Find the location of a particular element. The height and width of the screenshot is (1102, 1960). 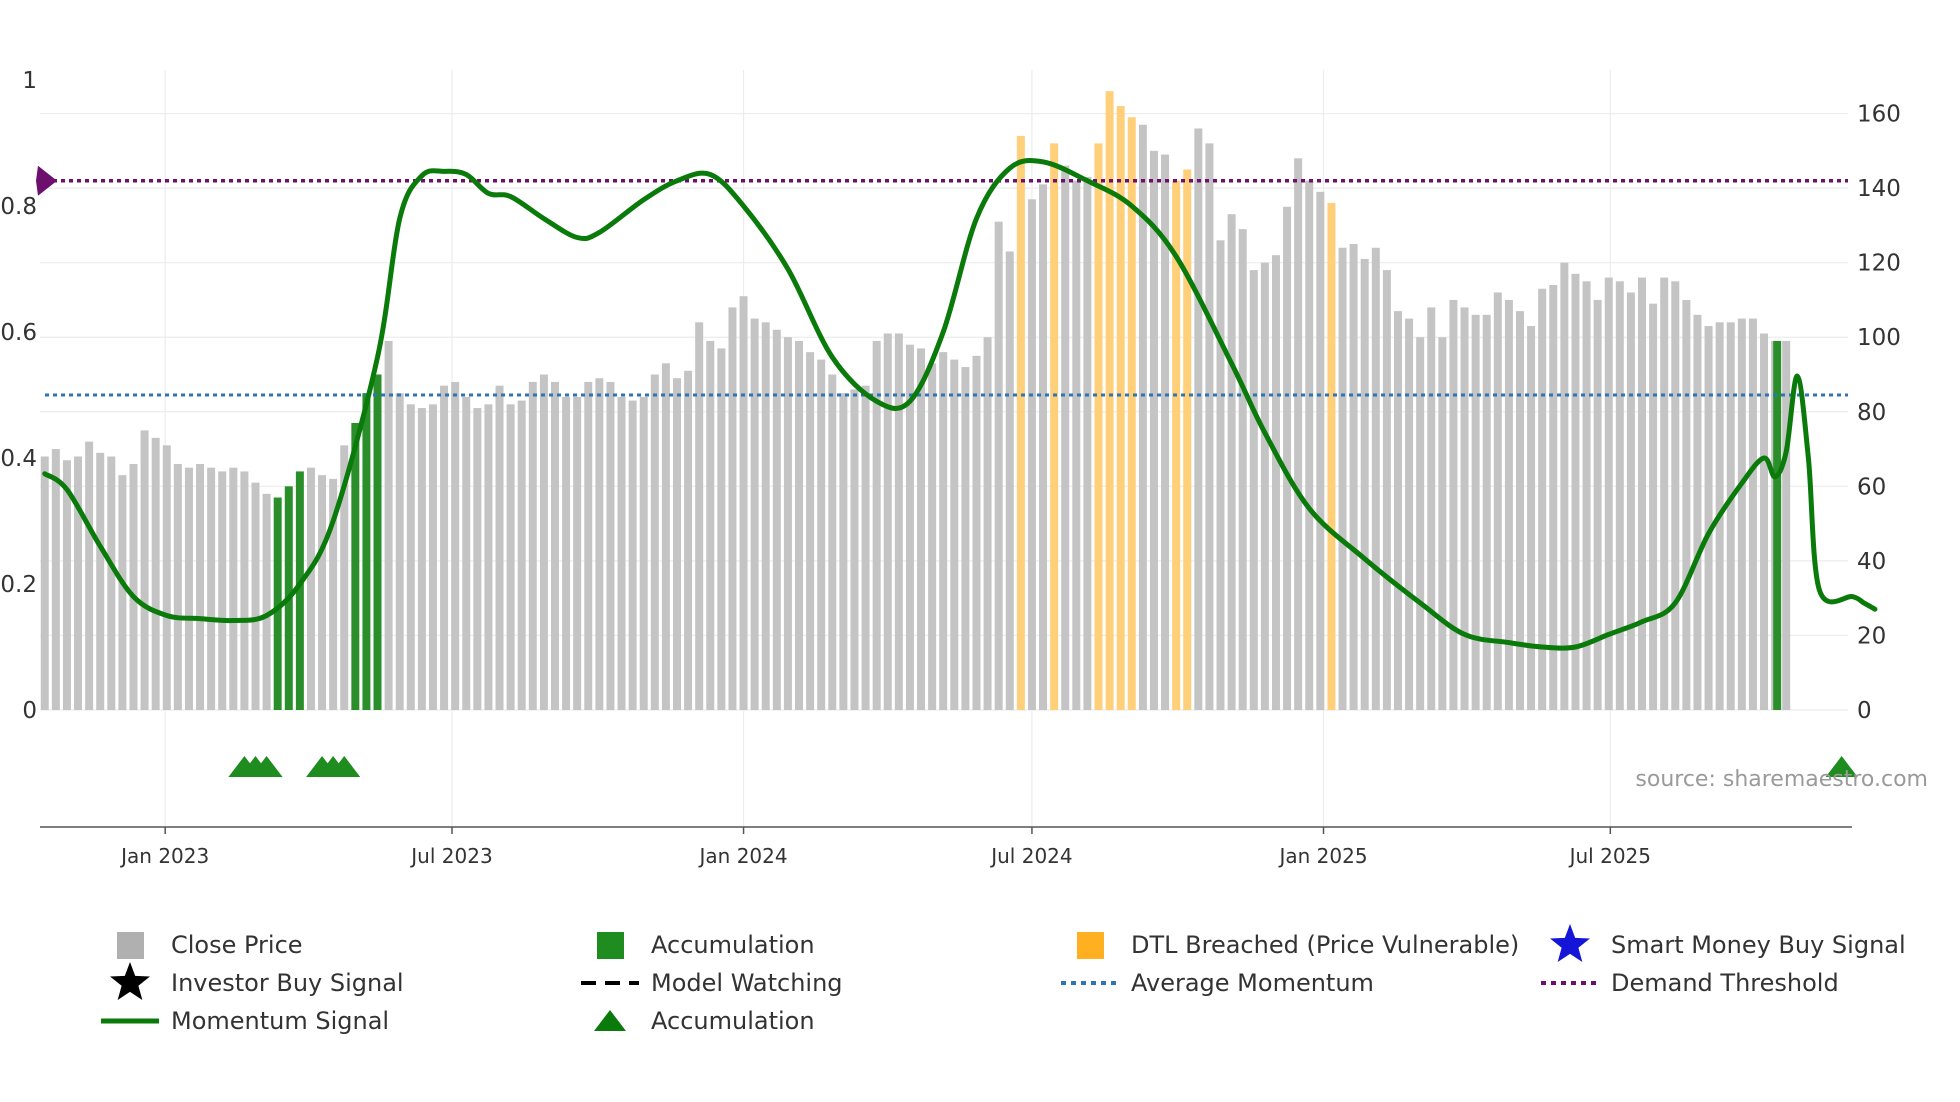

model-watching-label: Model Watching is located at coordinates (747, 983).